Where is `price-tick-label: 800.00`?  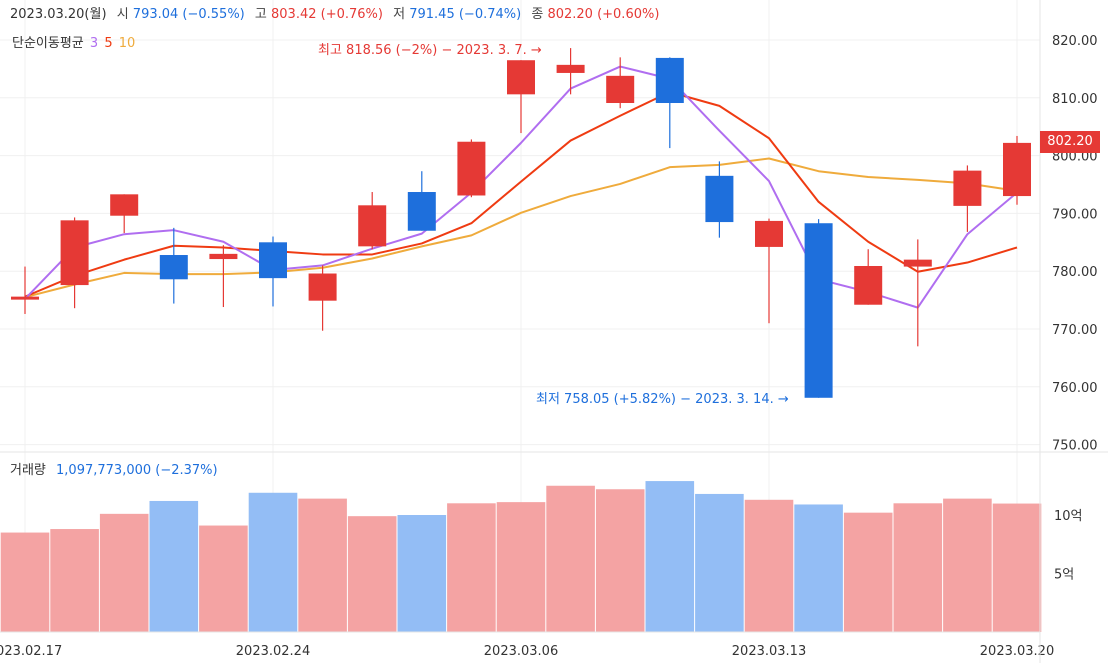 price-tick-label: 800.00 is located at coordinates (1075, 157).